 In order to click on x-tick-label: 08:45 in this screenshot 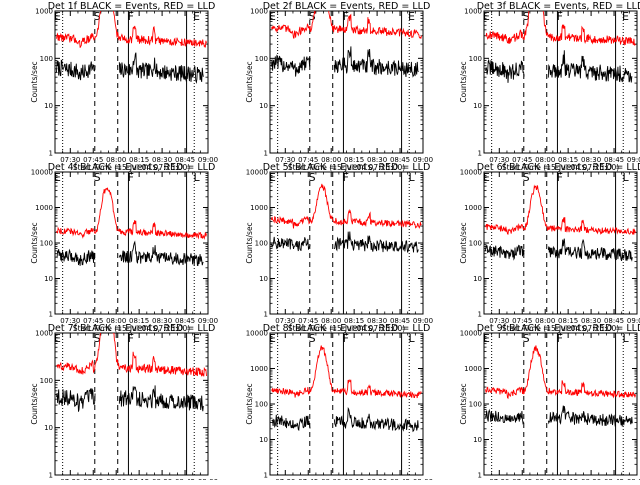, I will do `click(185, 321)`.